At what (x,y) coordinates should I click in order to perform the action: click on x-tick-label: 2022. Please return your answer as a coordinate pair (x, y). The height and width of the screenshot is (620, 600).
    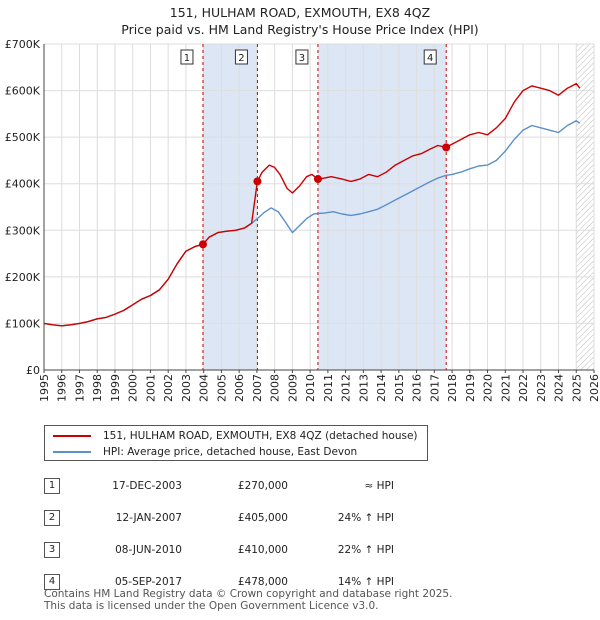
    Looking at the image, I should click on (523, 388).